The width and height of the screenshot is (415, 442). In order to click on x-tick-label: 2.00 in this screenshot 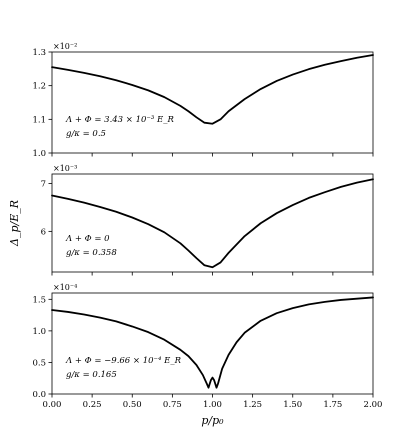, I will do `click(373, 405)`.